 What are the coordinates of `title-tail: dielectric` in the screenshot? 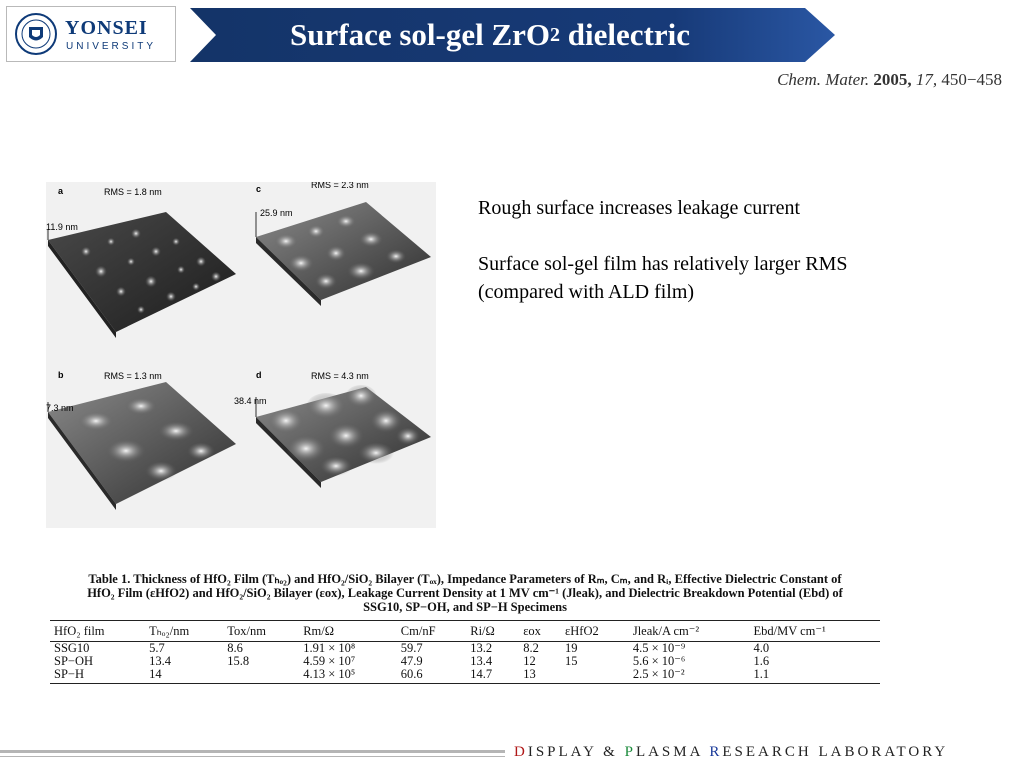 It's located at (625, 34).